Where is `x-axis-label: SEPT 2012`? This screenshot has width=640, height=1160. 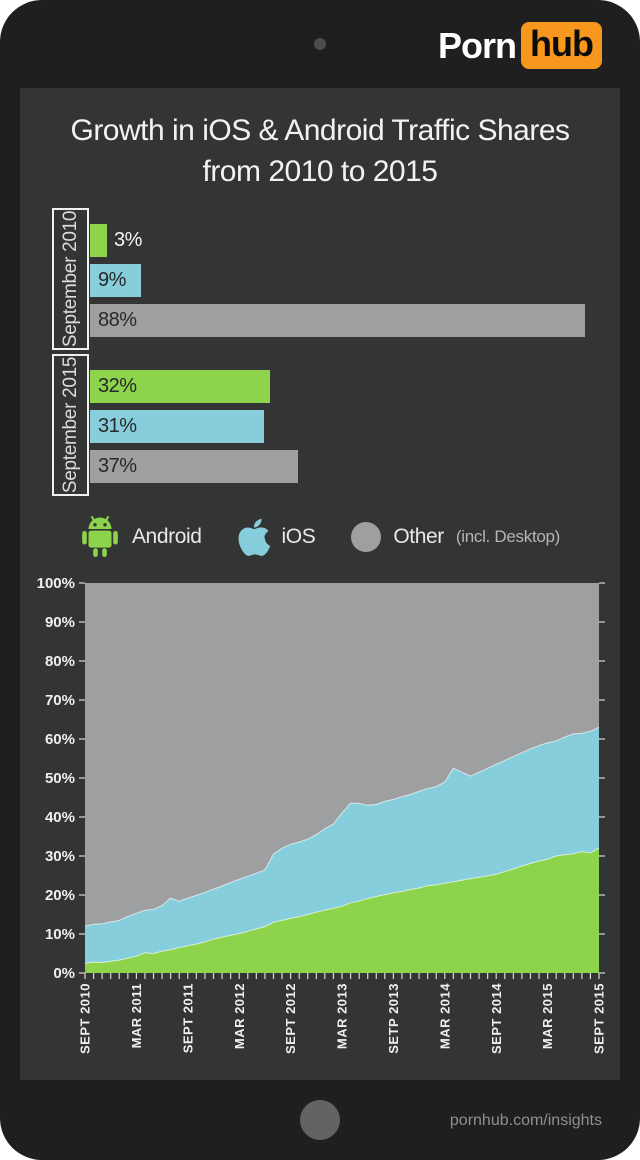
x-axis-label: SEPT 2012 is located at coordinates (290, 1018).